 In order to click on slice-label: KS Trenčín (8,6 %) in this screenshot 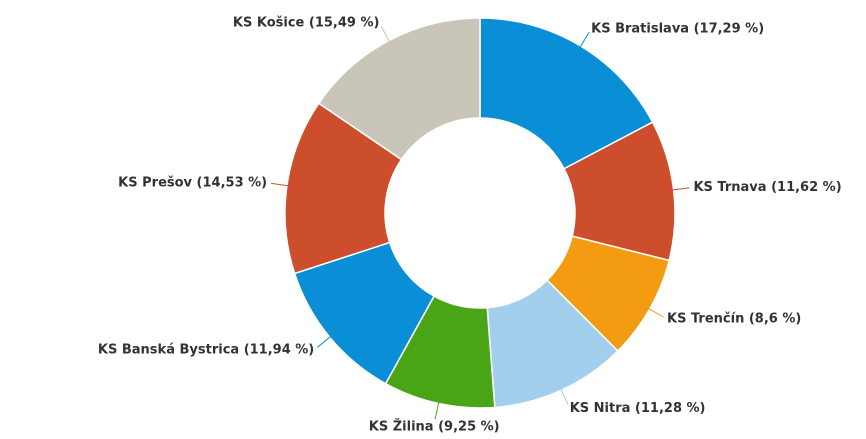, I will do `click(734, 319)`.